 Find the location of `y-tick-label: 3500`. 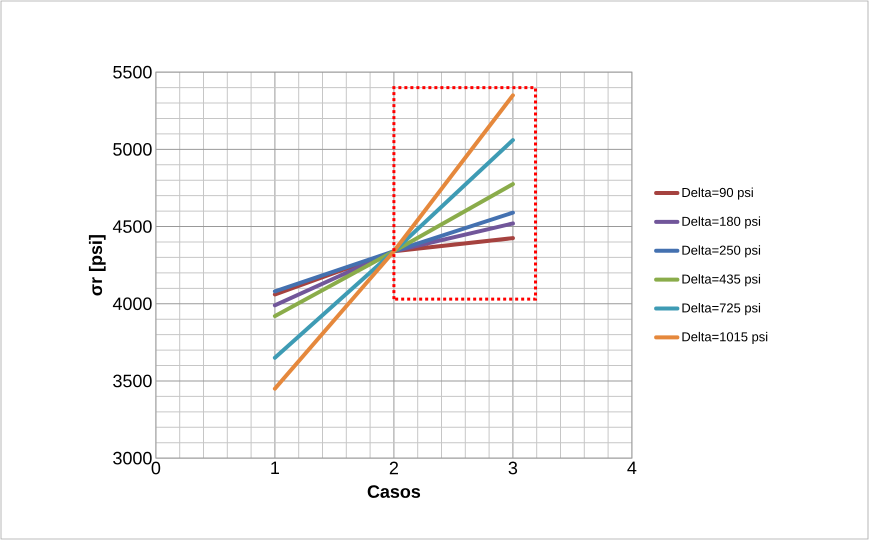

y-tick-label: 3500 is located at coordinates (132, 381).